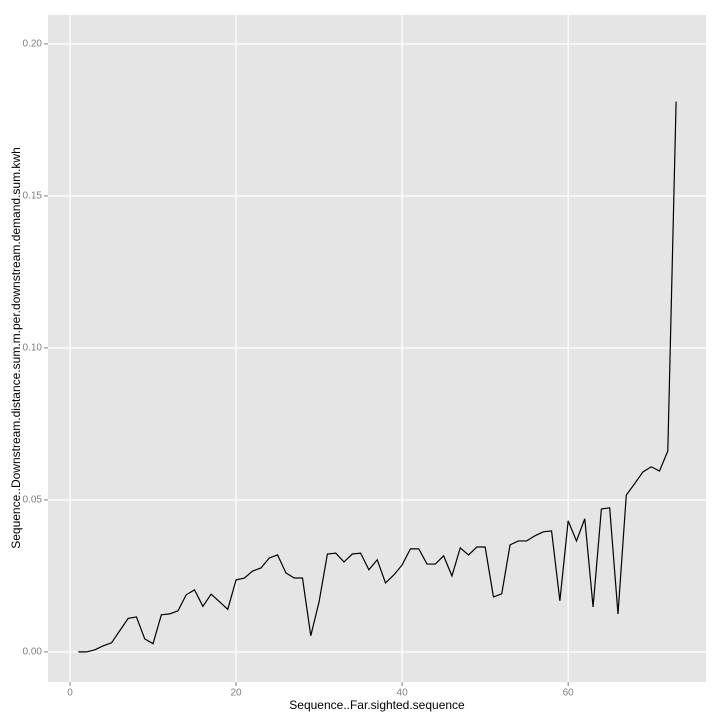 The height and width of the screenshot is (720, 720). Describe the element at coordinates (236, 693) in the screenshot. I see `x-tick-label: 20` at that location.